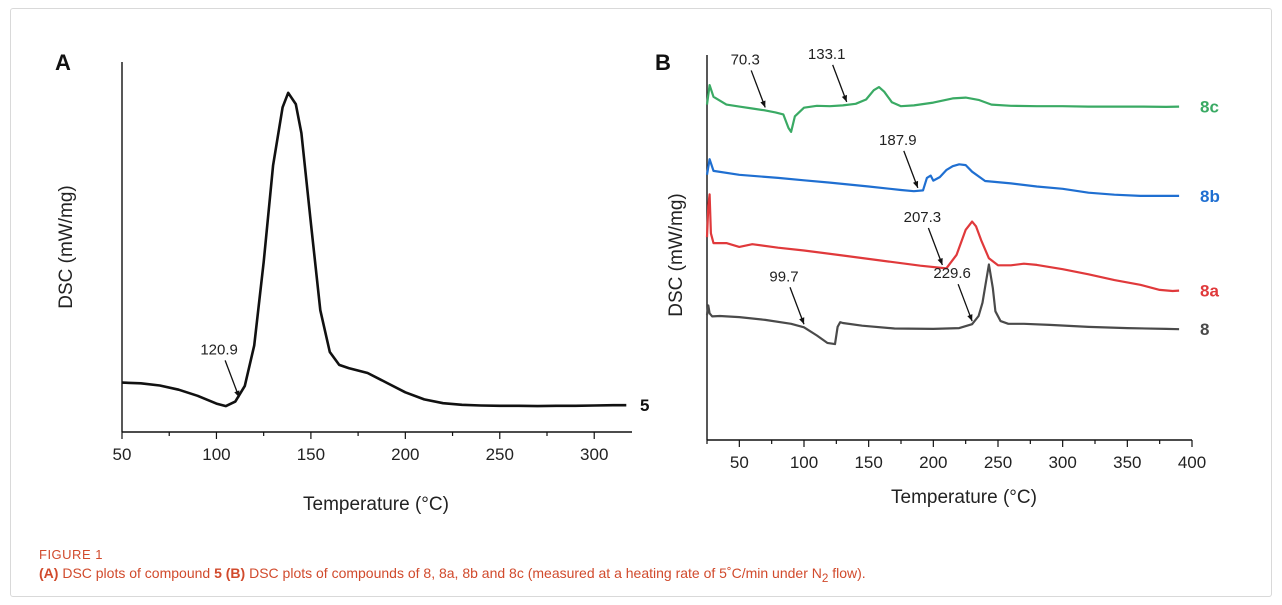 The image size is (1282, 605). I want to click on x-tick-label: 350, so click(1127, 462).